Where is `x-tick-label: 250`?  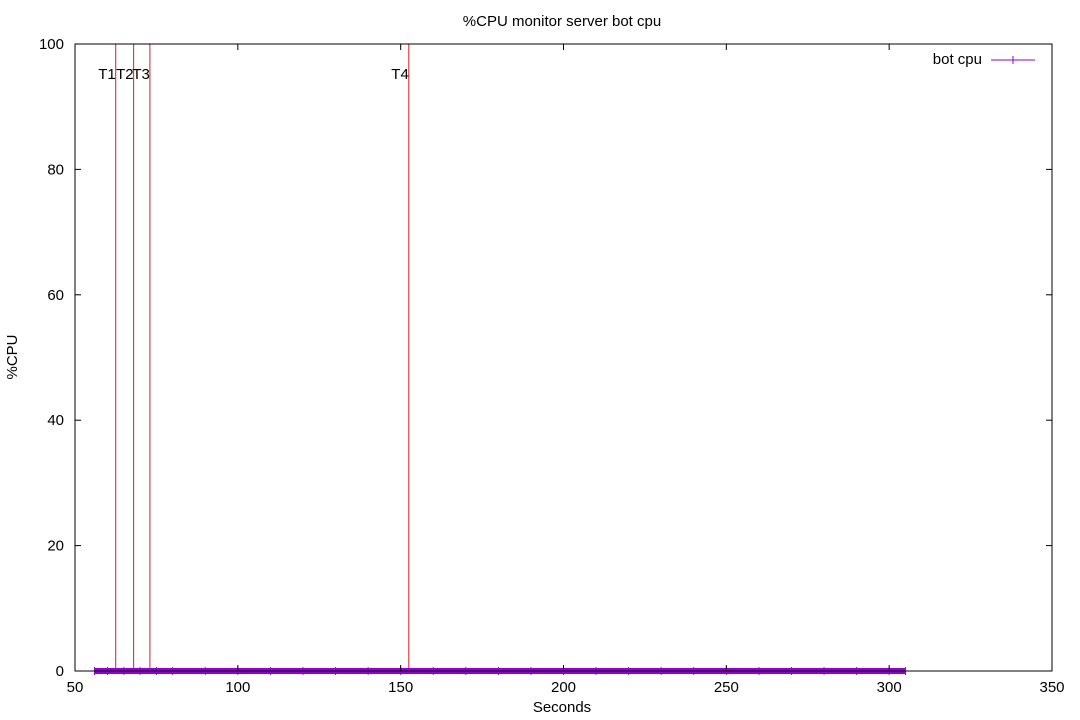
x-tick-label: 250 is located at coordinates (726, 687).